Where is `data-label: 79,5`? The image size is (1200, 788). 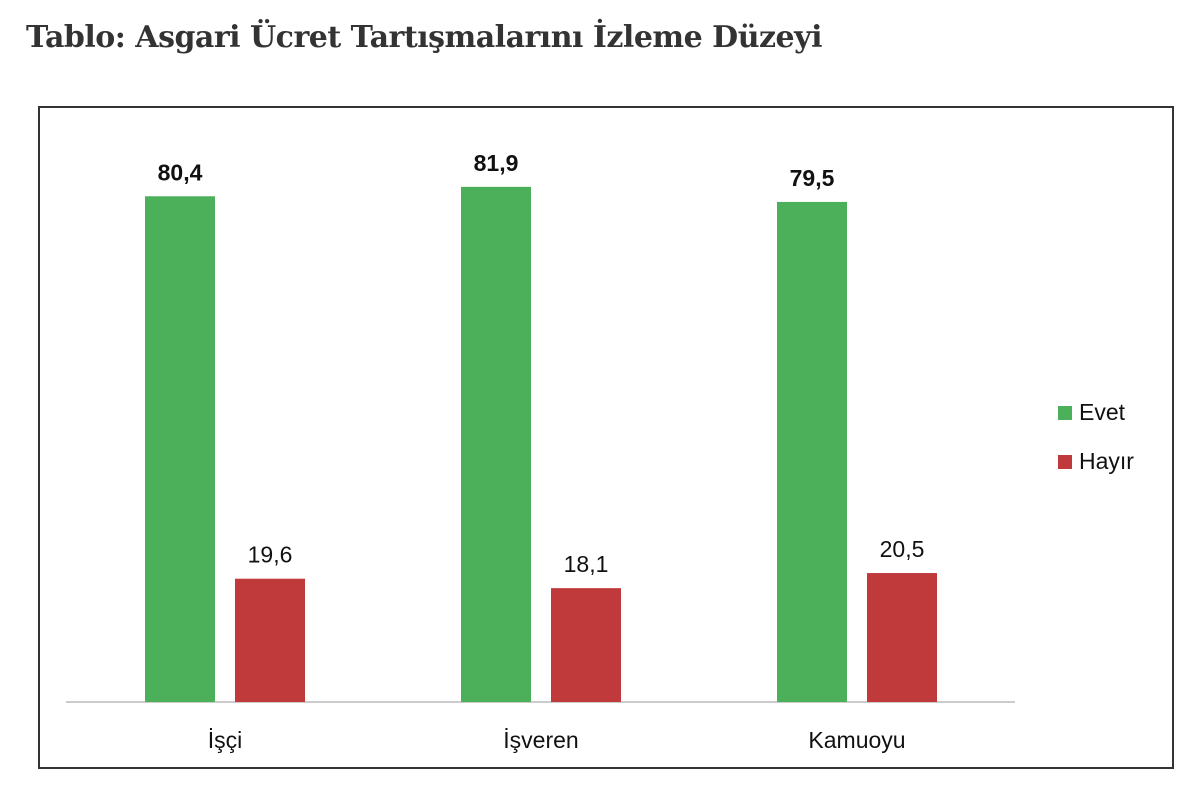
data-label: 79,5 is located at coordinates (812, 178).